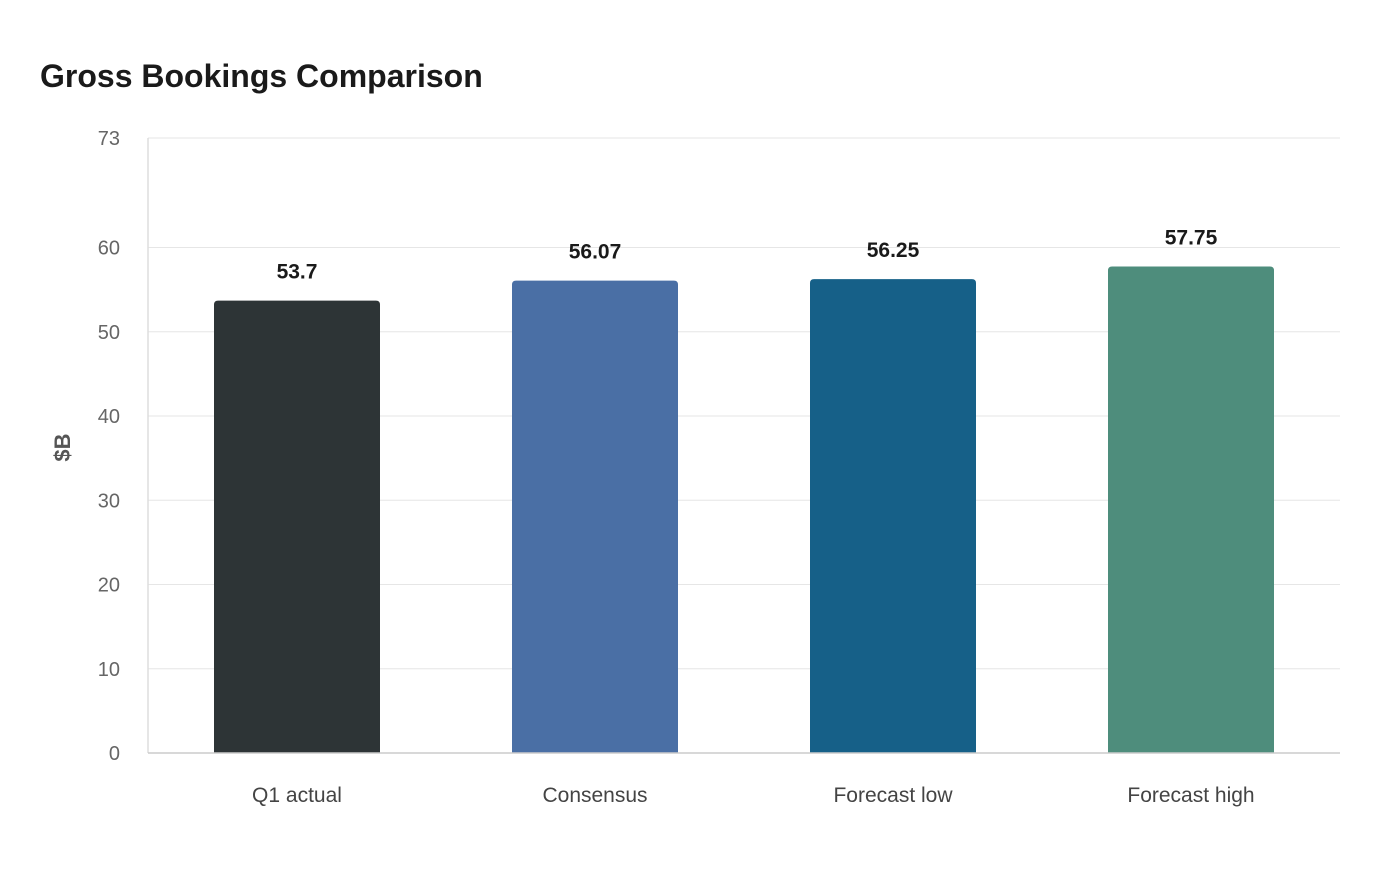 The image size is (1400, 880). I want to click on value-label: 53.7, so click(297, 272).